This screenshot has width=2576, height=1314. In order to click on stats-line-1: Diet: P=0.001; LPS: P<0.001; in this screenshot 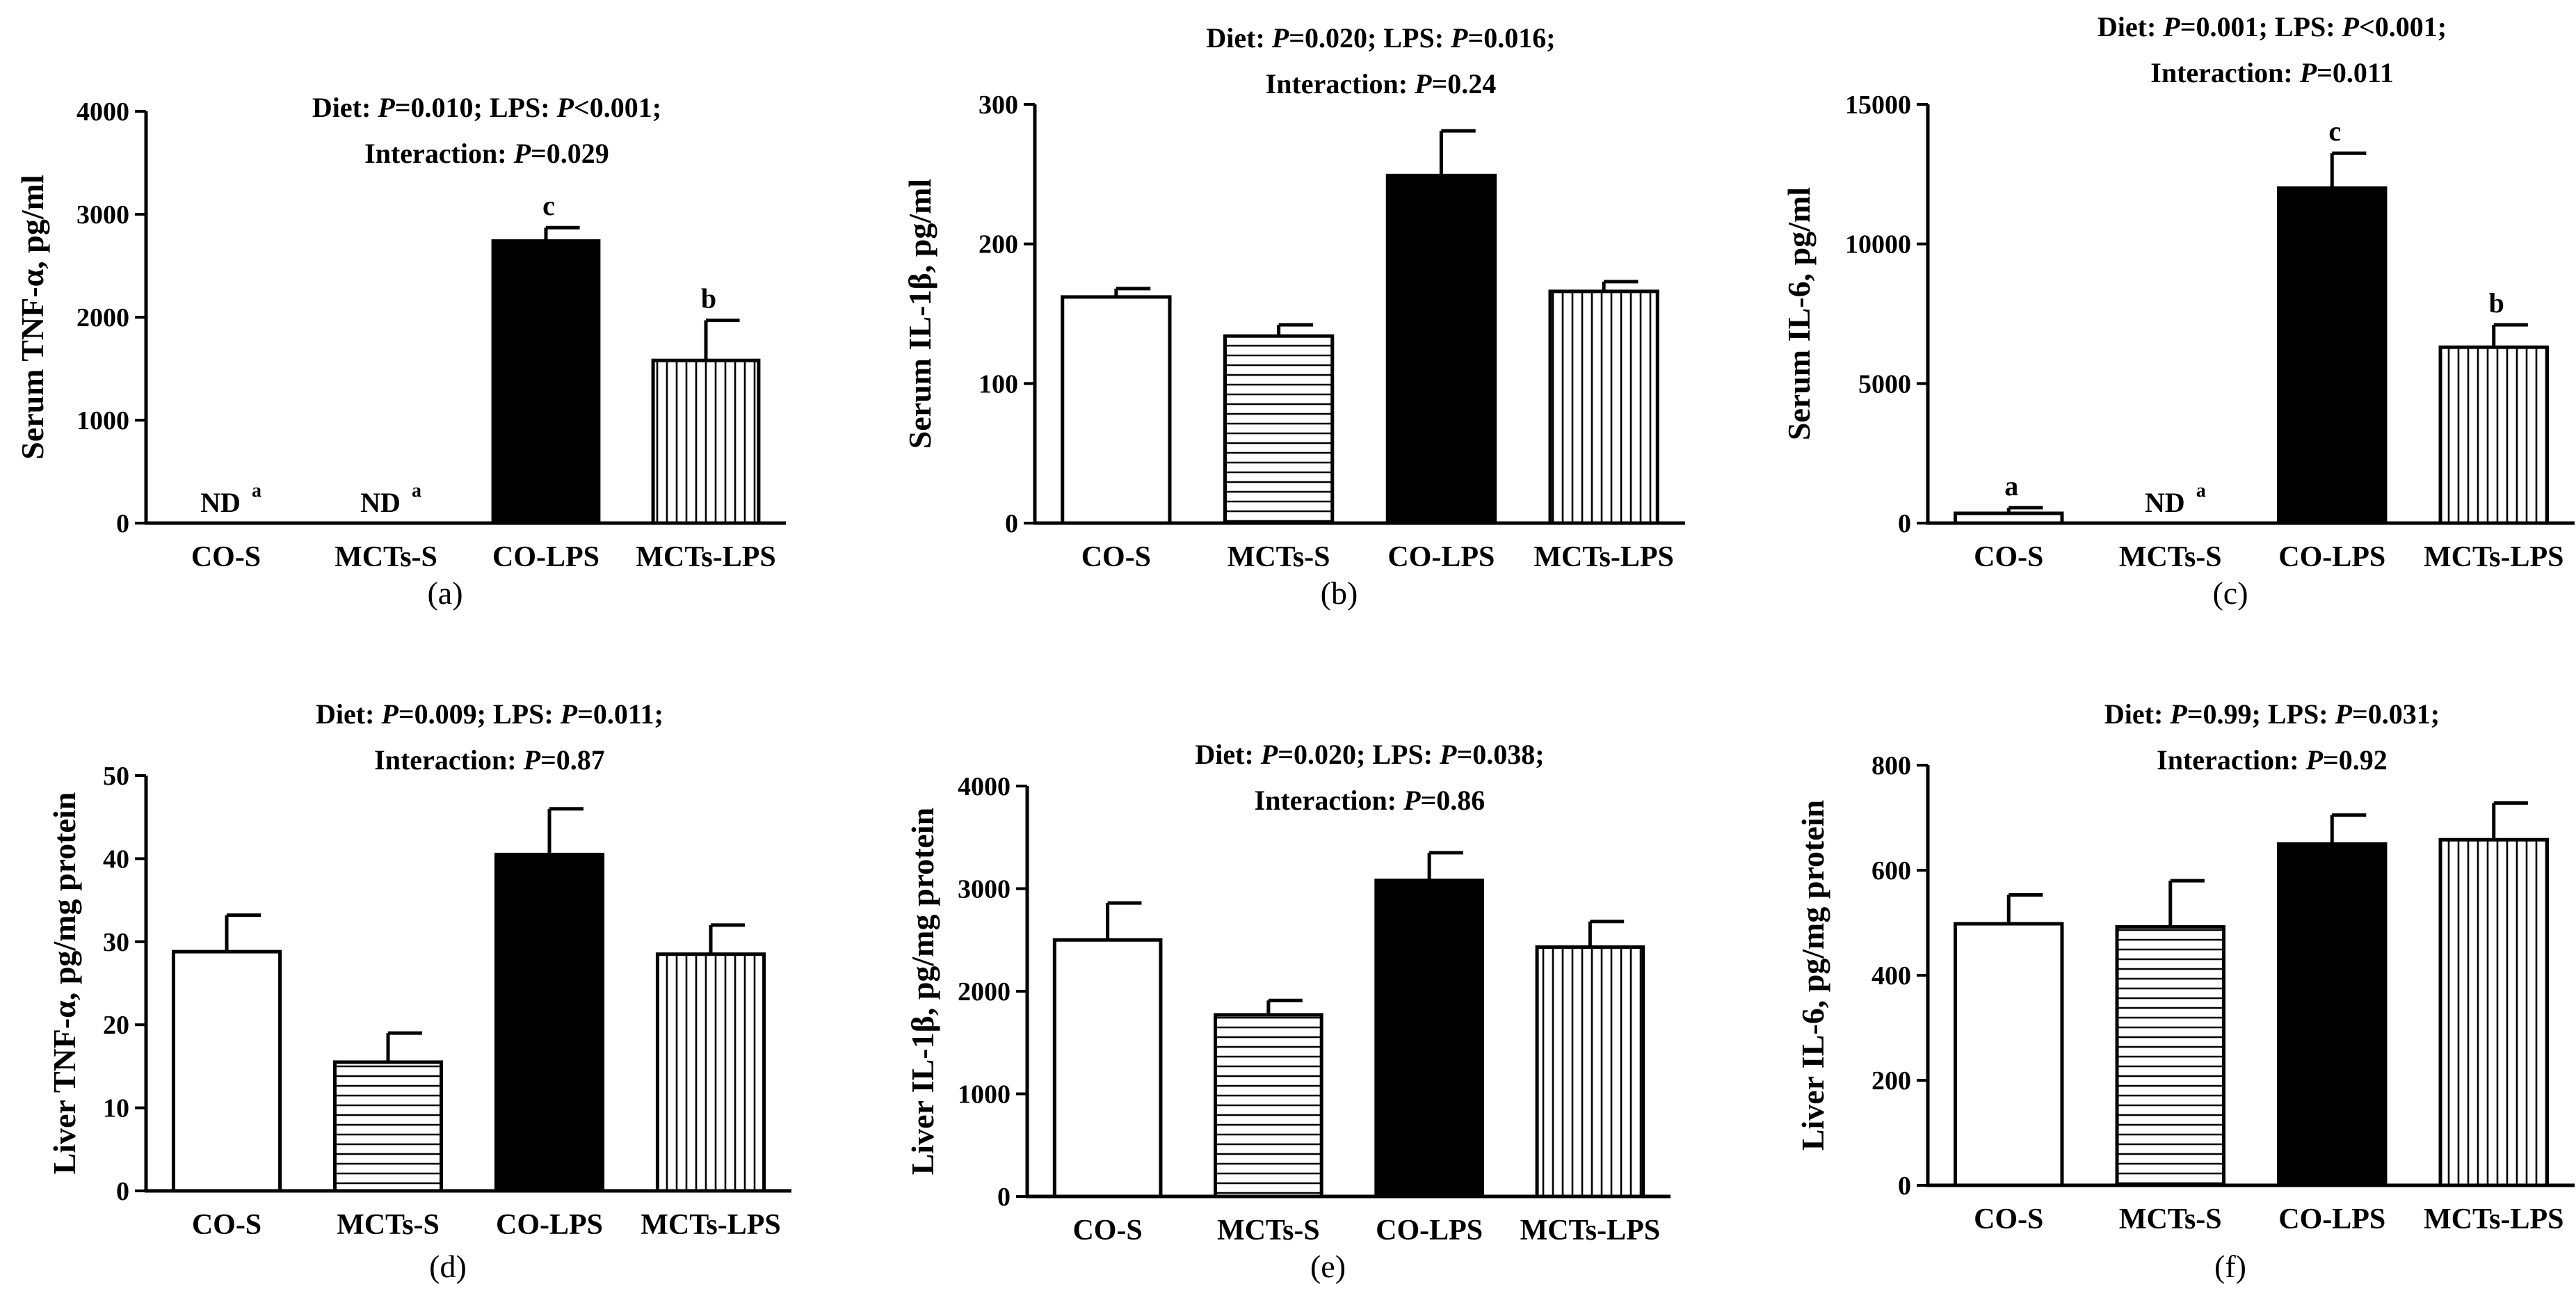, I will do `click(2272, 26)`.